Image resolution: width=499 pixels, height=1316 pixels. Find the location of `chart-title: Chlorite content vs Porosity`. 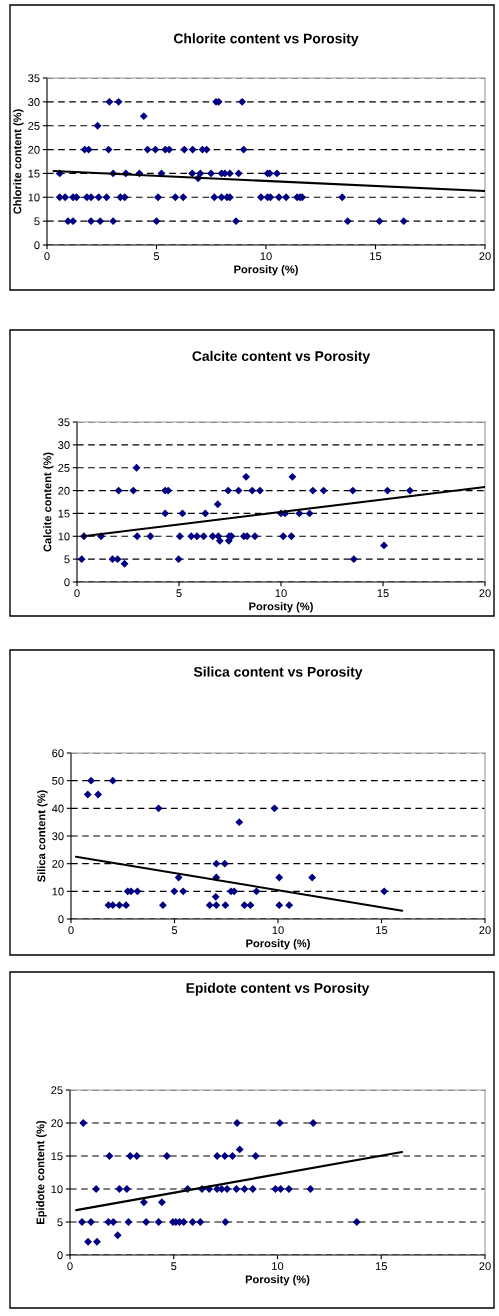

chart-title: Chlorite content vs Porosity is located at coordinates (266, 40).